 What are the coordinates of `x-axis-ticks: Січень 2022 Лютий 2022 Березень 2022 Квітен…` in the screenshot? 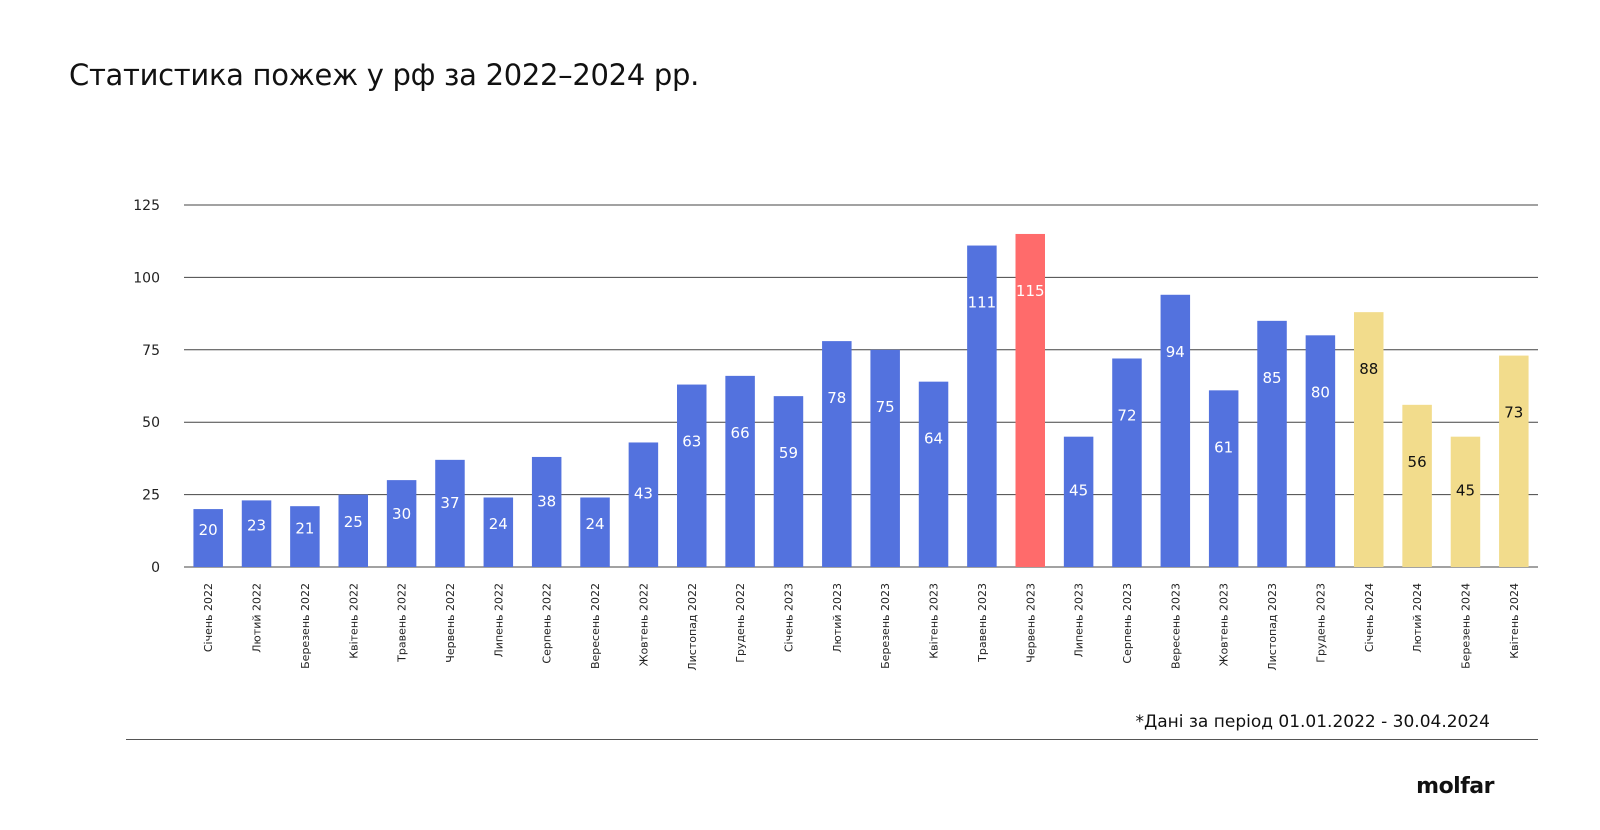 It's located at (861, 627).